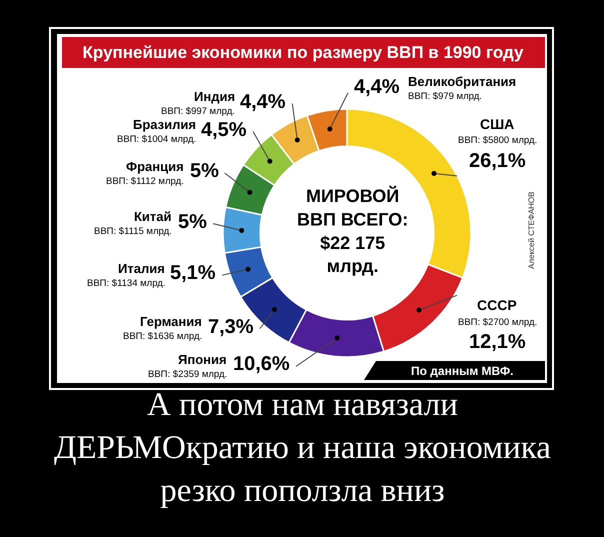  What do you see at coordinates (156, 139) in the screenshot?
I see `text: ВВП: $1004 млрд.` at bounding box center [156, 139].